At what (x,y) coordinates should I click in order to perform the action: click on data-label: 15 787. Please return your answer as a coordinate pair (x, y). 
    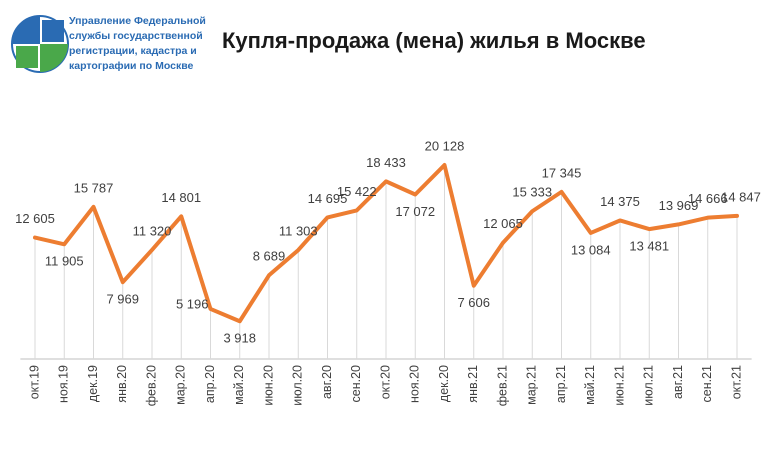
    Looking at the image, I should click on (94, 187).